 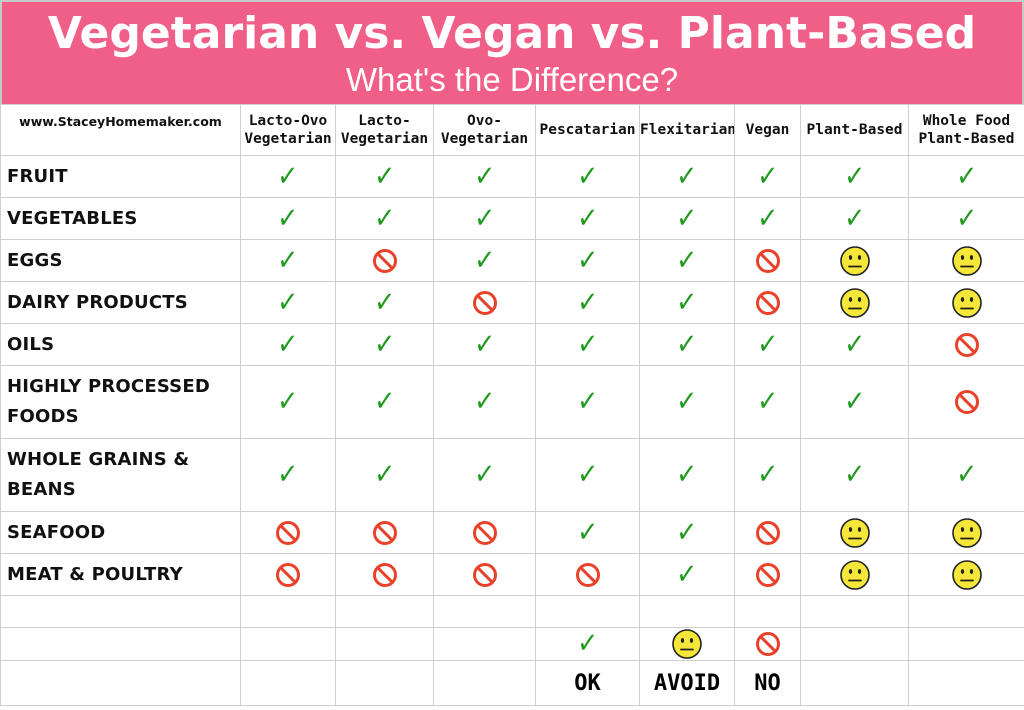 I want to click on row-label: Whole Grains & Beans, so click(x=120, y=475).